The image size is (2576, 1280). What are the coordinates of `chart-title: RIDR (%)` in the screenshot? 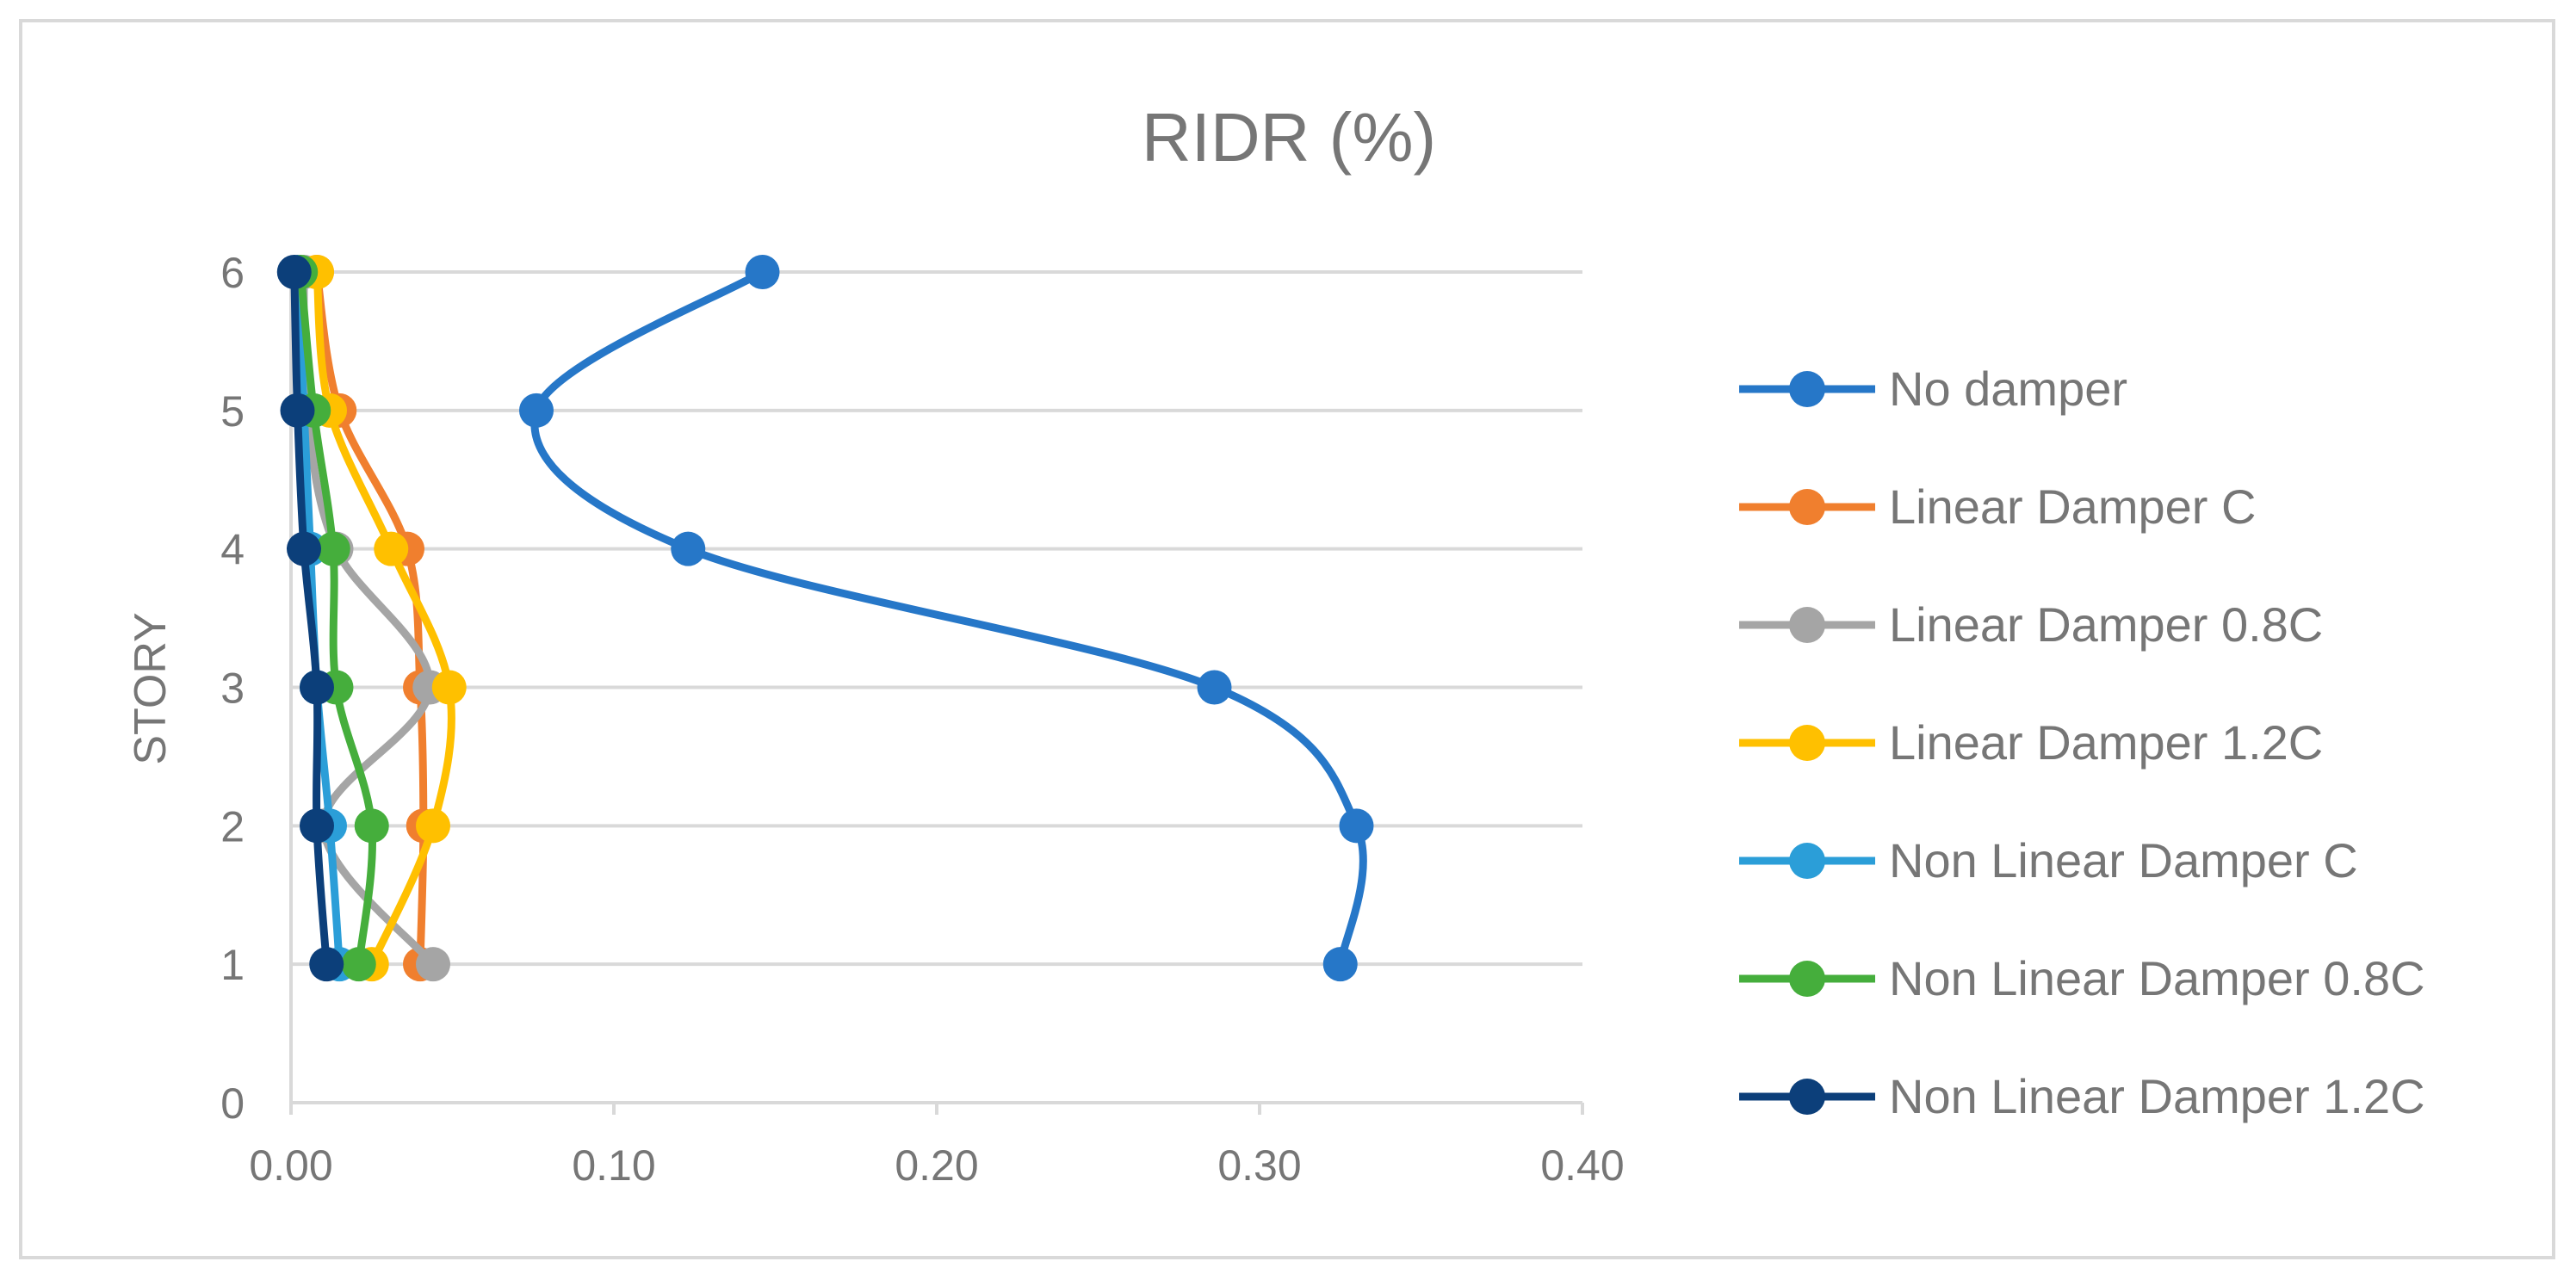 It's located at (1289, 137).